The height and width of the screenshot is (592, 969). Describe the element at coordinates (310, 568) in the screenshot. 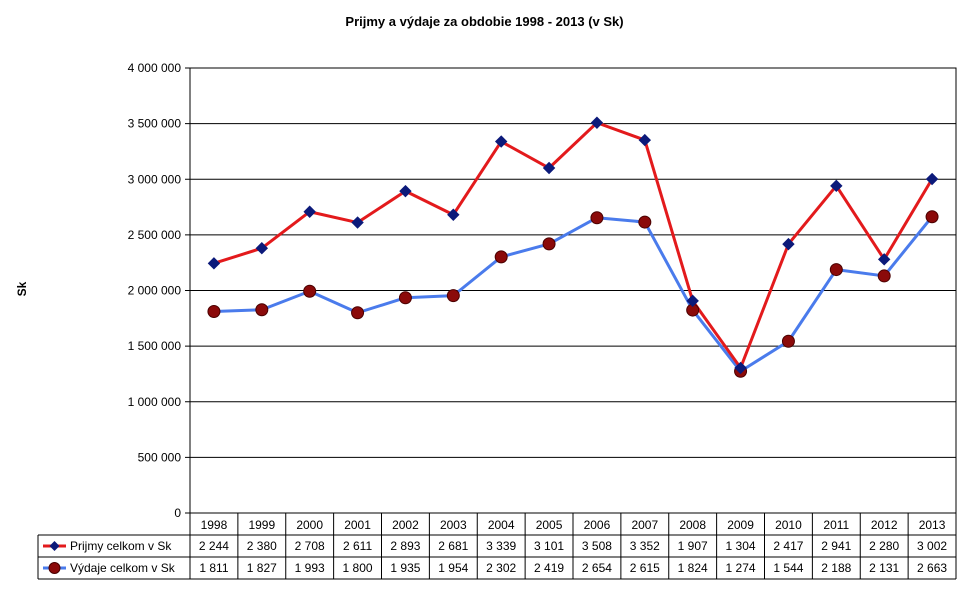

I see `data-label: 1 993` at that location.